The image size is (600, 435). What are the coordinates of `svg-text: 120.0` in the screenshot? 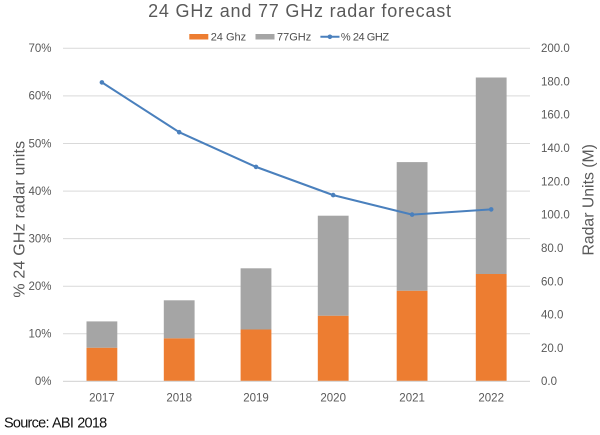 It's located at (555, 182).